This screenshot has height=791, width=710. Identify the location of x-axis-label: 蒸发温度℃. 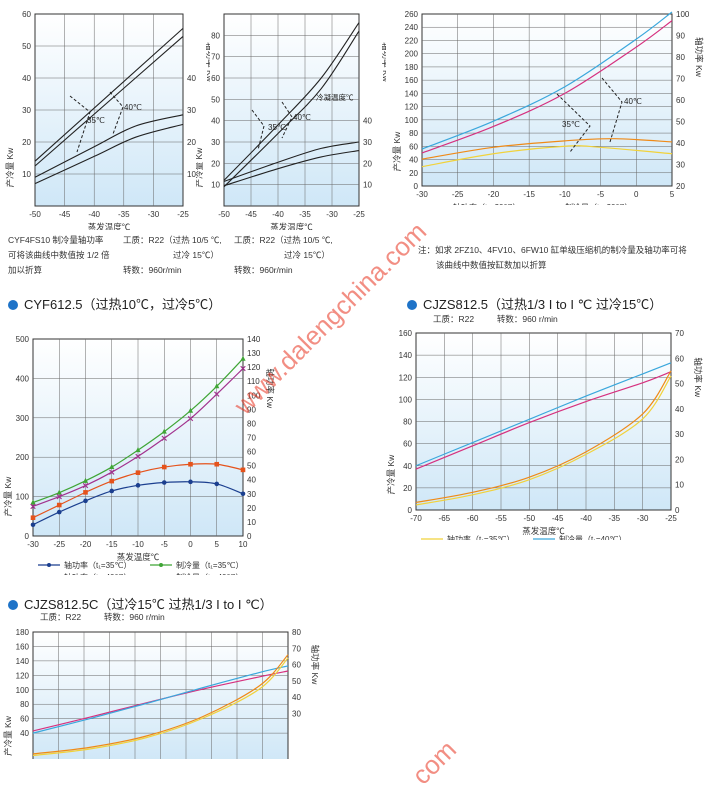
(138, 557).